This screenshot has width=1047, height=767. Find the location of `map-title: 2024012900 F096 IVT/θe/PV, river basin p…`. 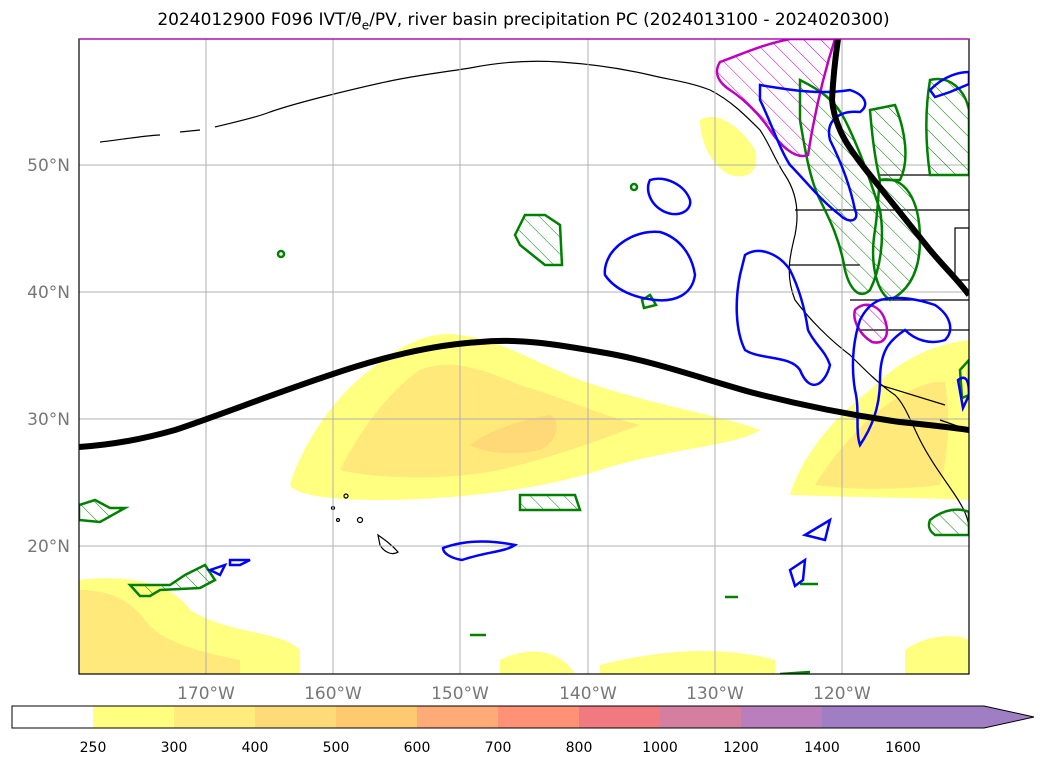

map-title: 2024012900 F096 IVT/θe/PV, river basin p… is located at coordinates (523, 21).